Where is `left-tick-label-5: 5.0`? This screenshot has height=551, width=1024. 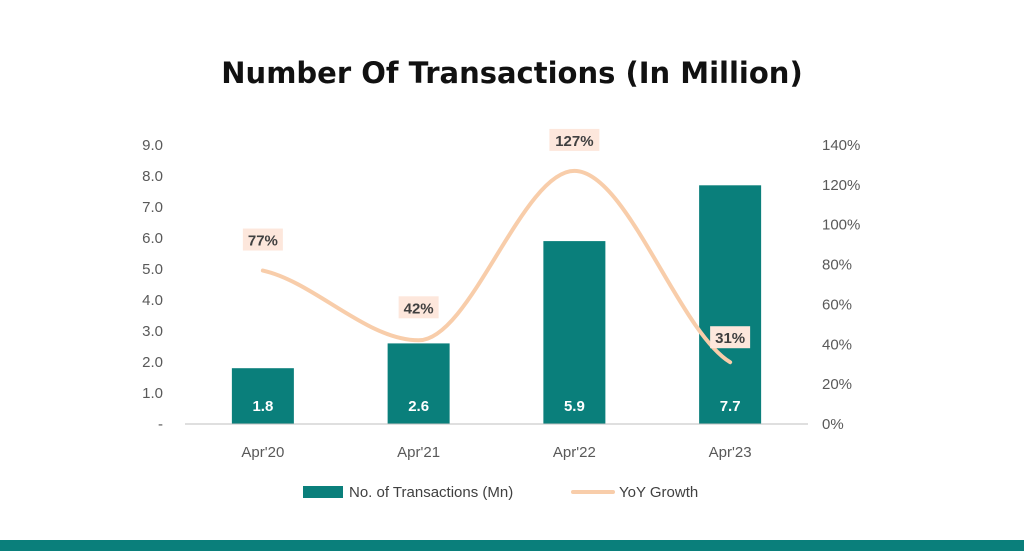
left-tick-label-5: 5.0 is located at coordinates (152, 269).